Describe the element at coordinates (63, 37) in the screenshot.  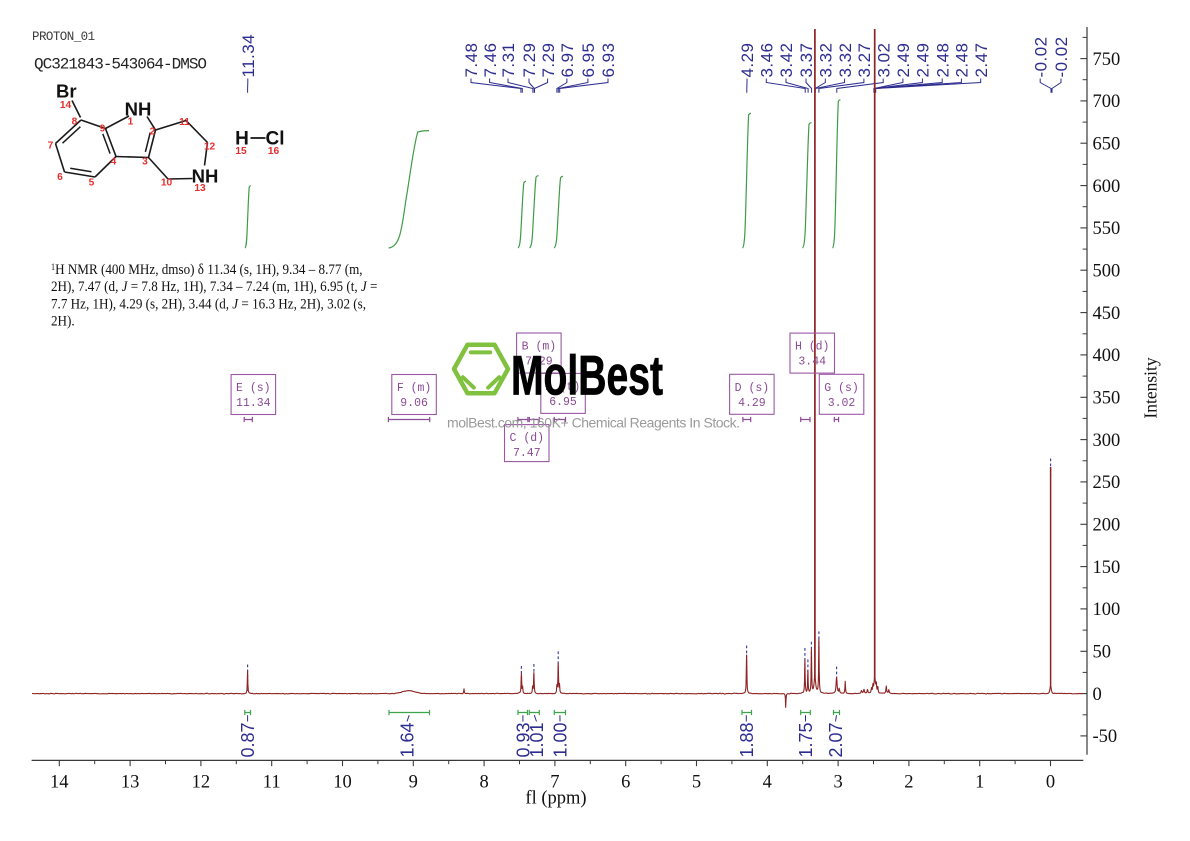
I see `svg-text: PROTON_01` at that location.